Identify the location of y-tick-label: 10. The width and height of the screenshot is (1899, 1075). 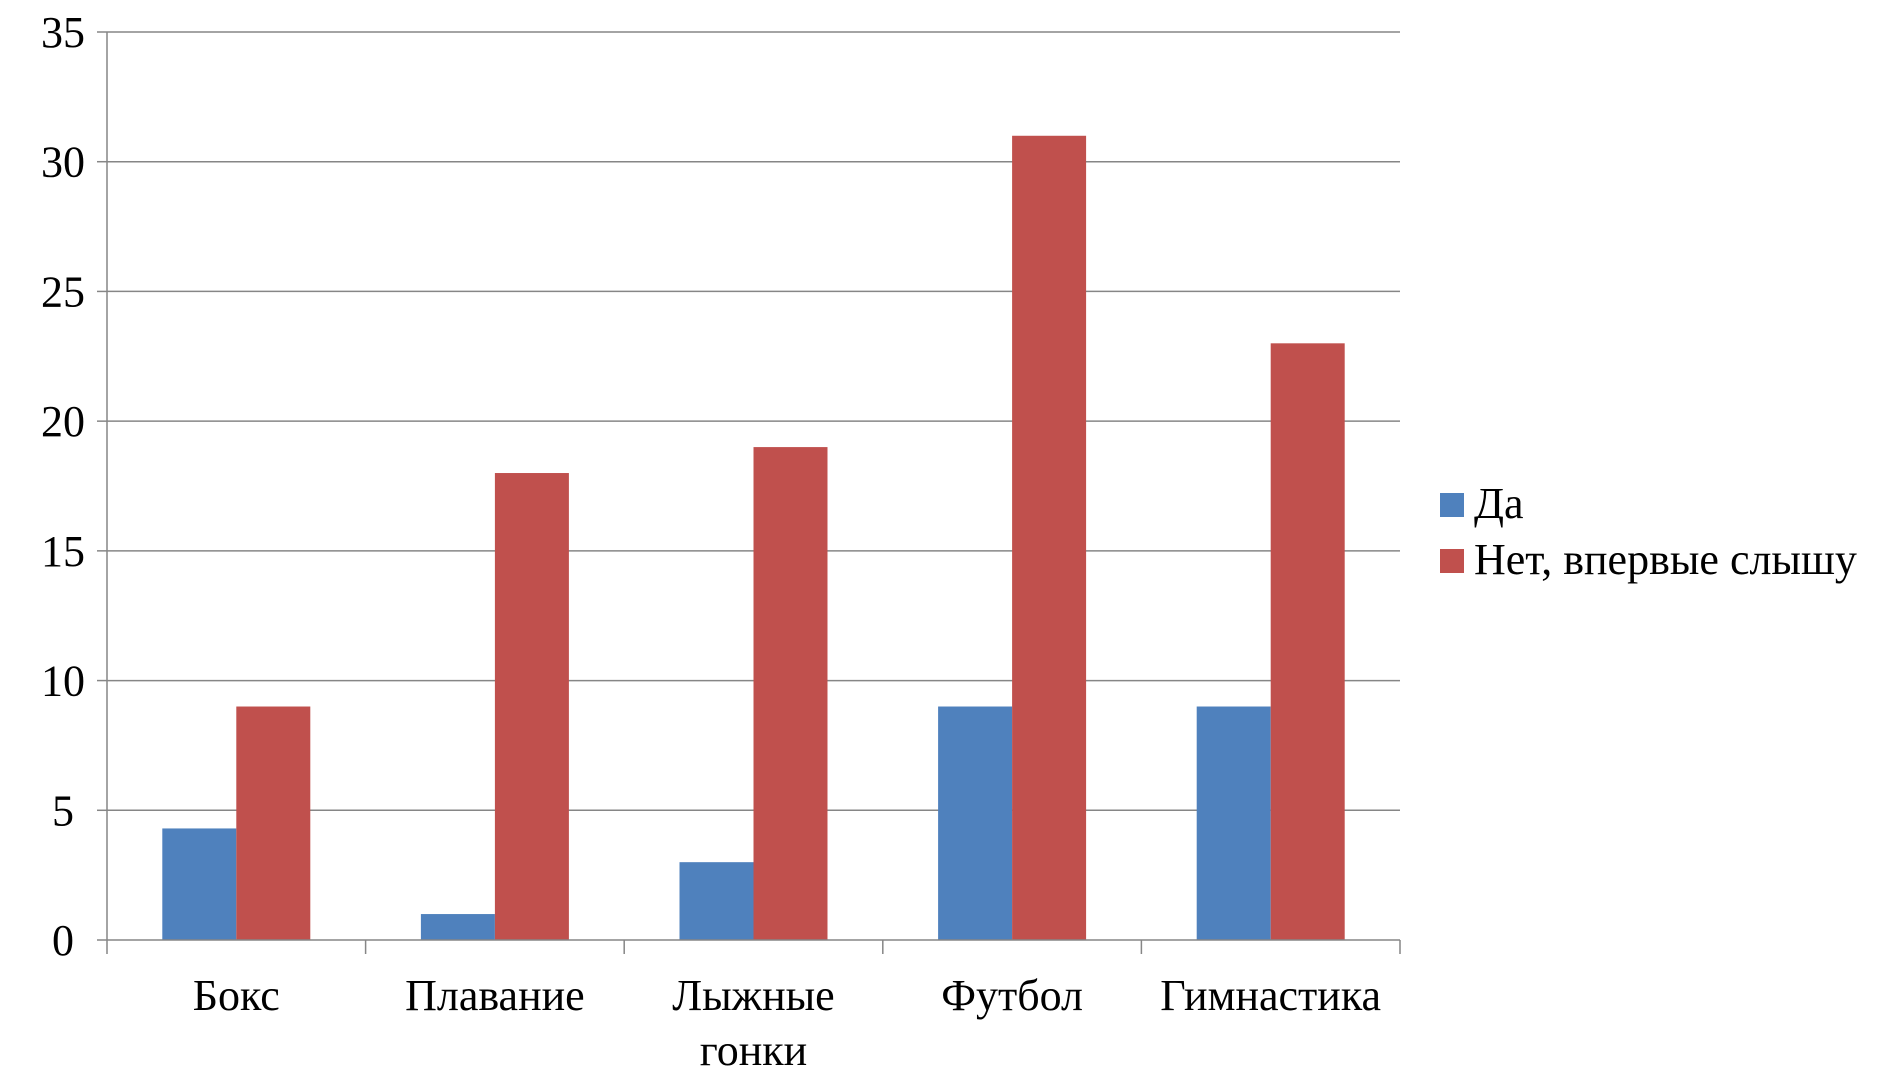
(63, 681).